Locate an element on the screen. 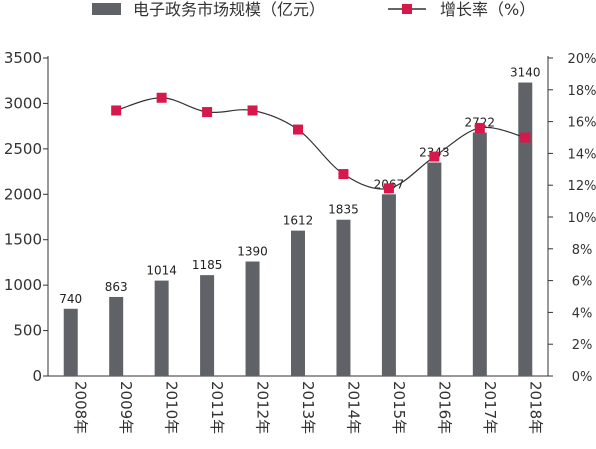  legend-line-label: 增长率（%） is located at coordinates (487, 9).